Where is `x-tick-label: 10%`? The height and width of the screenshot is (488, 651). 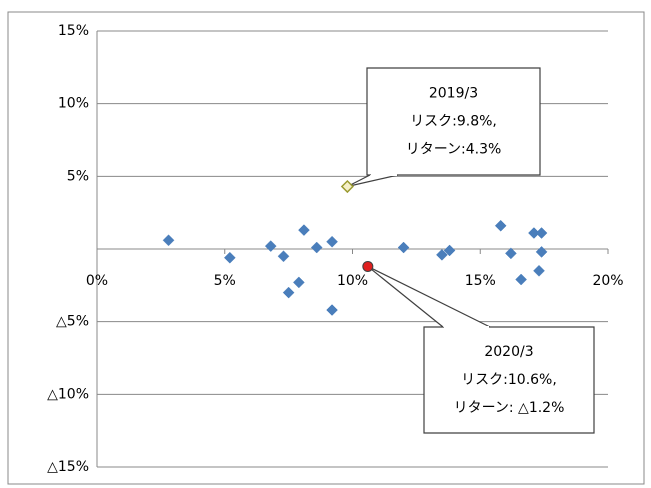
x-tick-label: 10% is located at coordinates (352, 281).